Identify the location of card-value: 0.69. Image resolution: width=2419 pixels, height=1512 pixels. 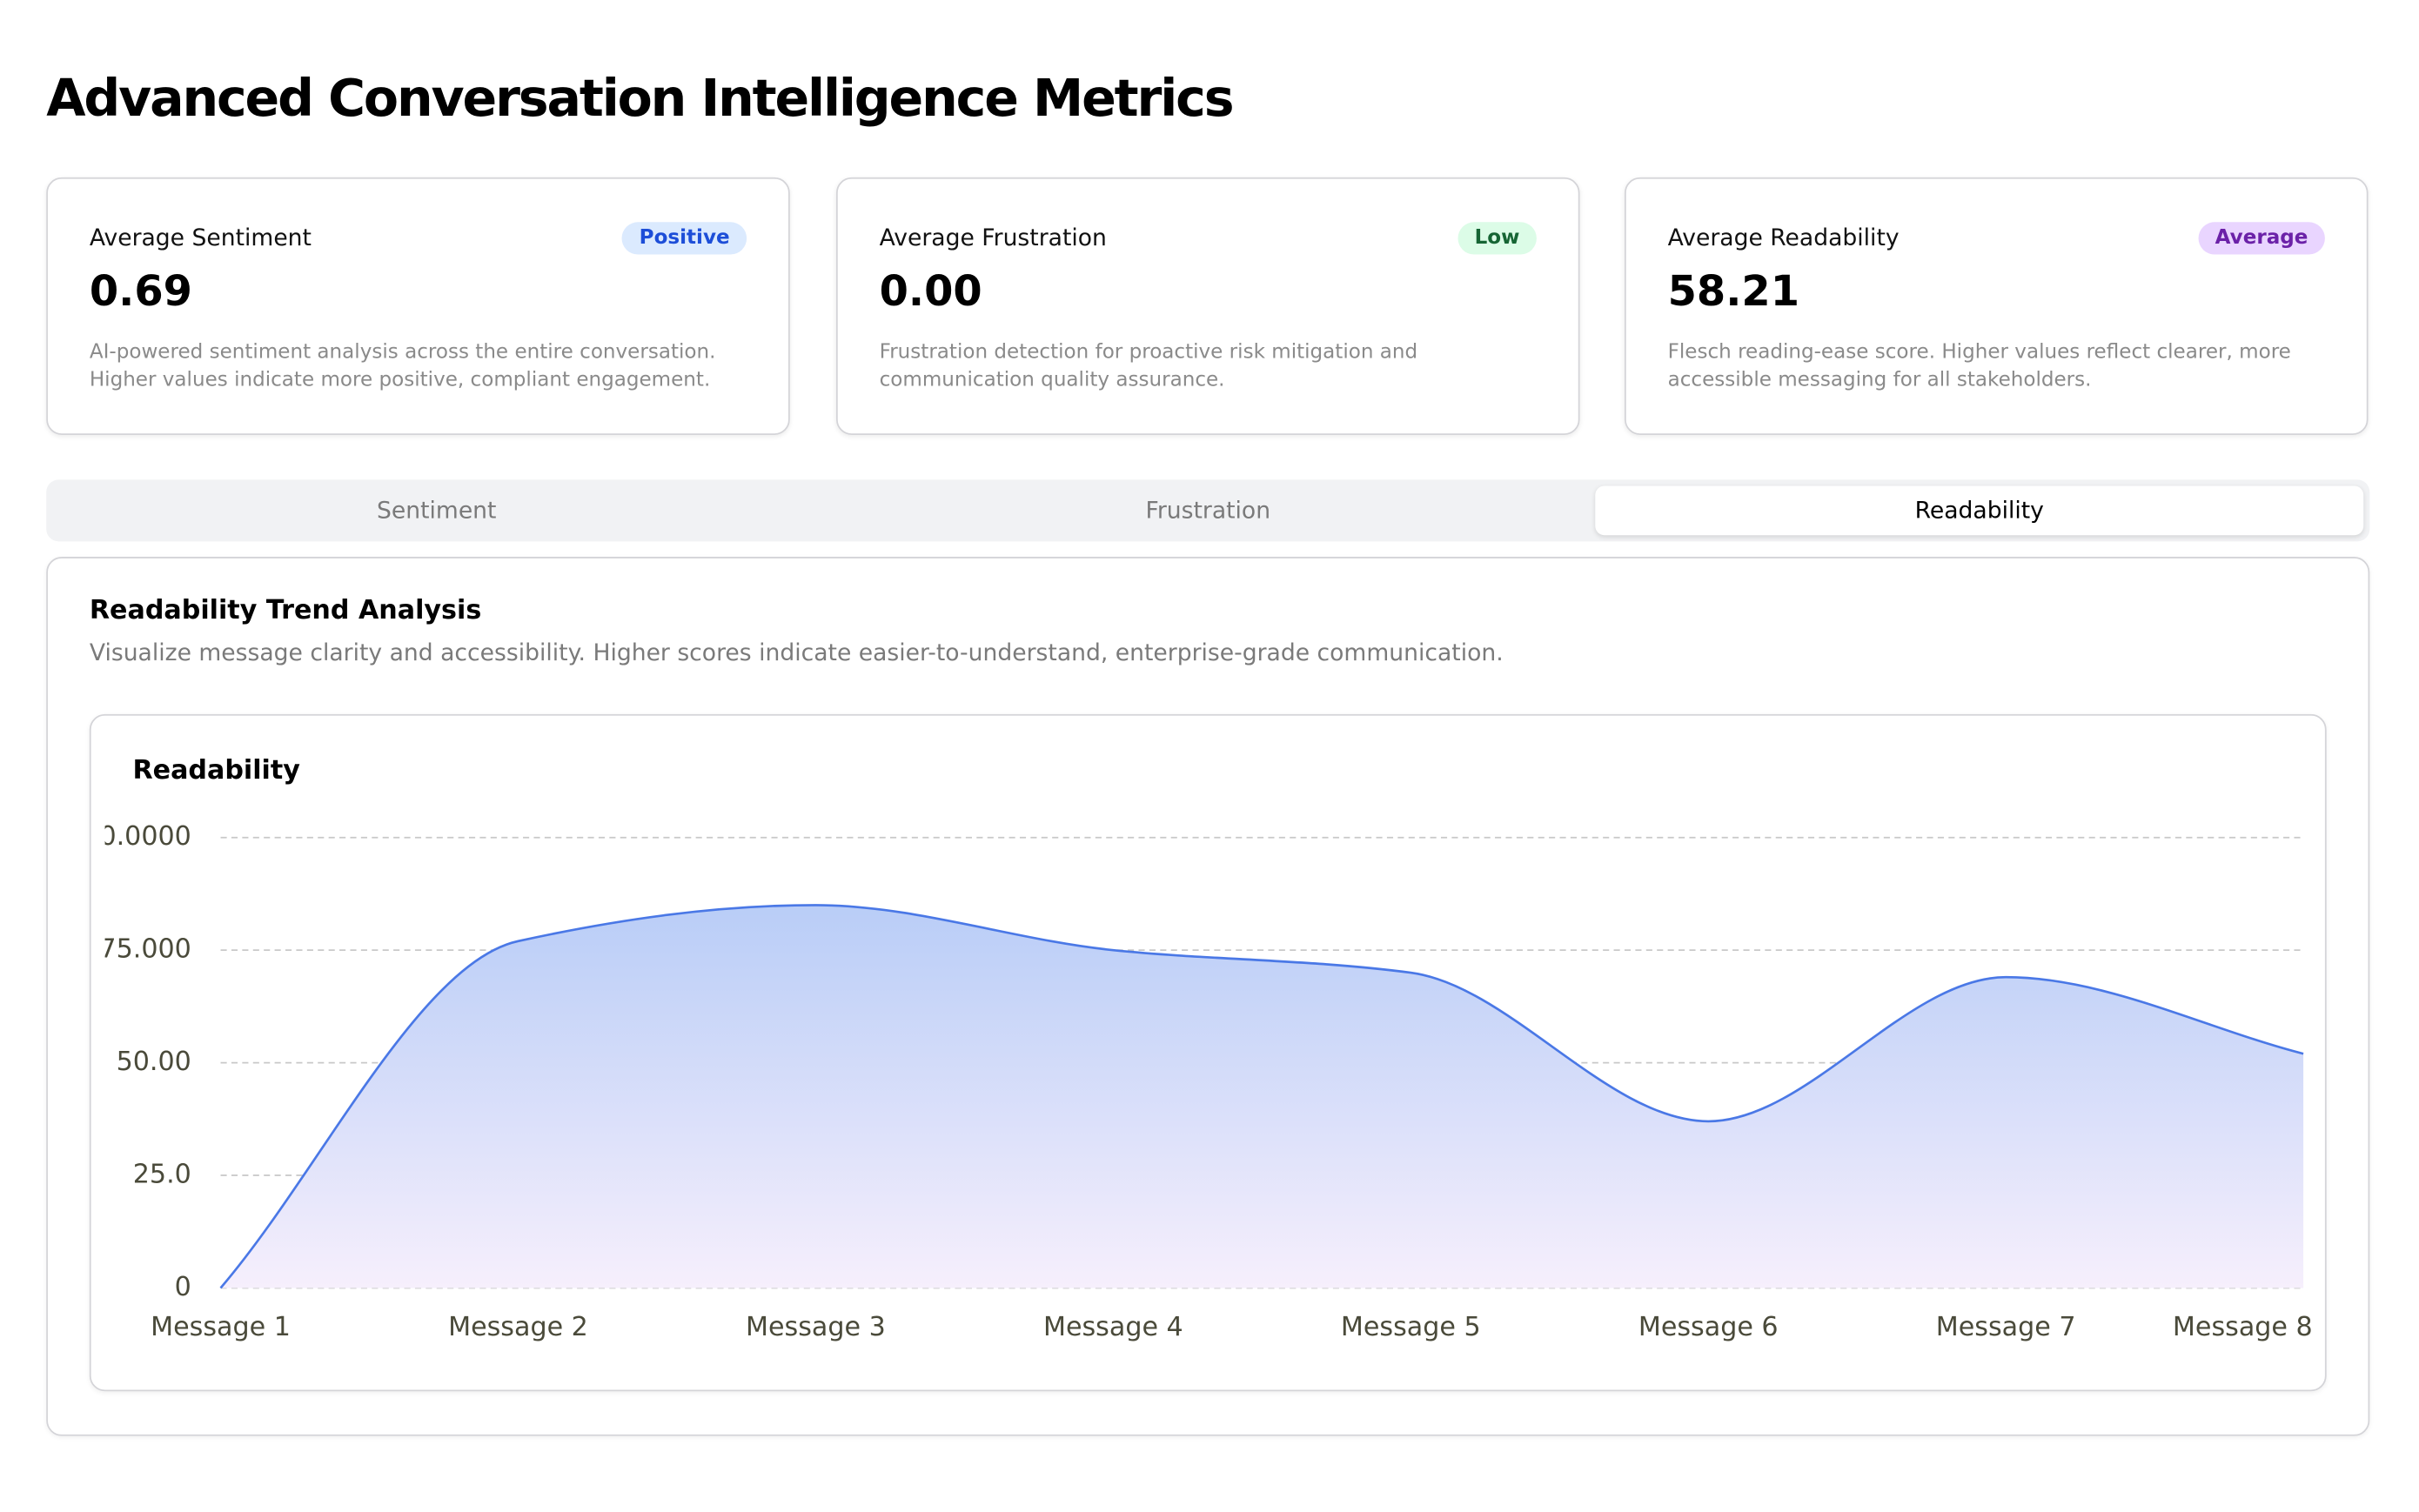
(140, 293).